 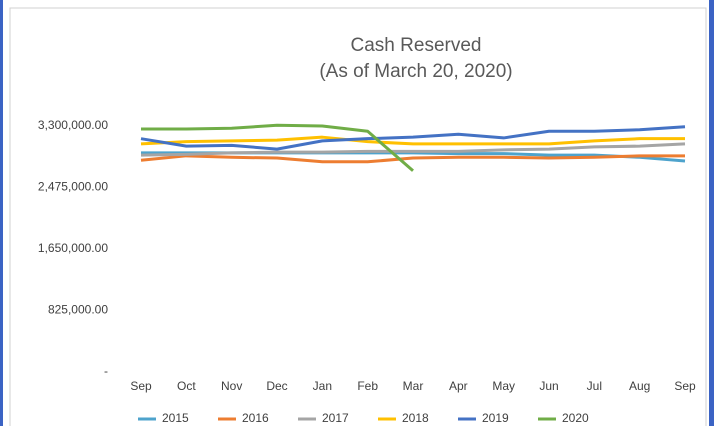 What do you see at coordinates (322, 386) in the screenshot?
I see `x-tick-label: Jan` at bounding box center [322, 386].